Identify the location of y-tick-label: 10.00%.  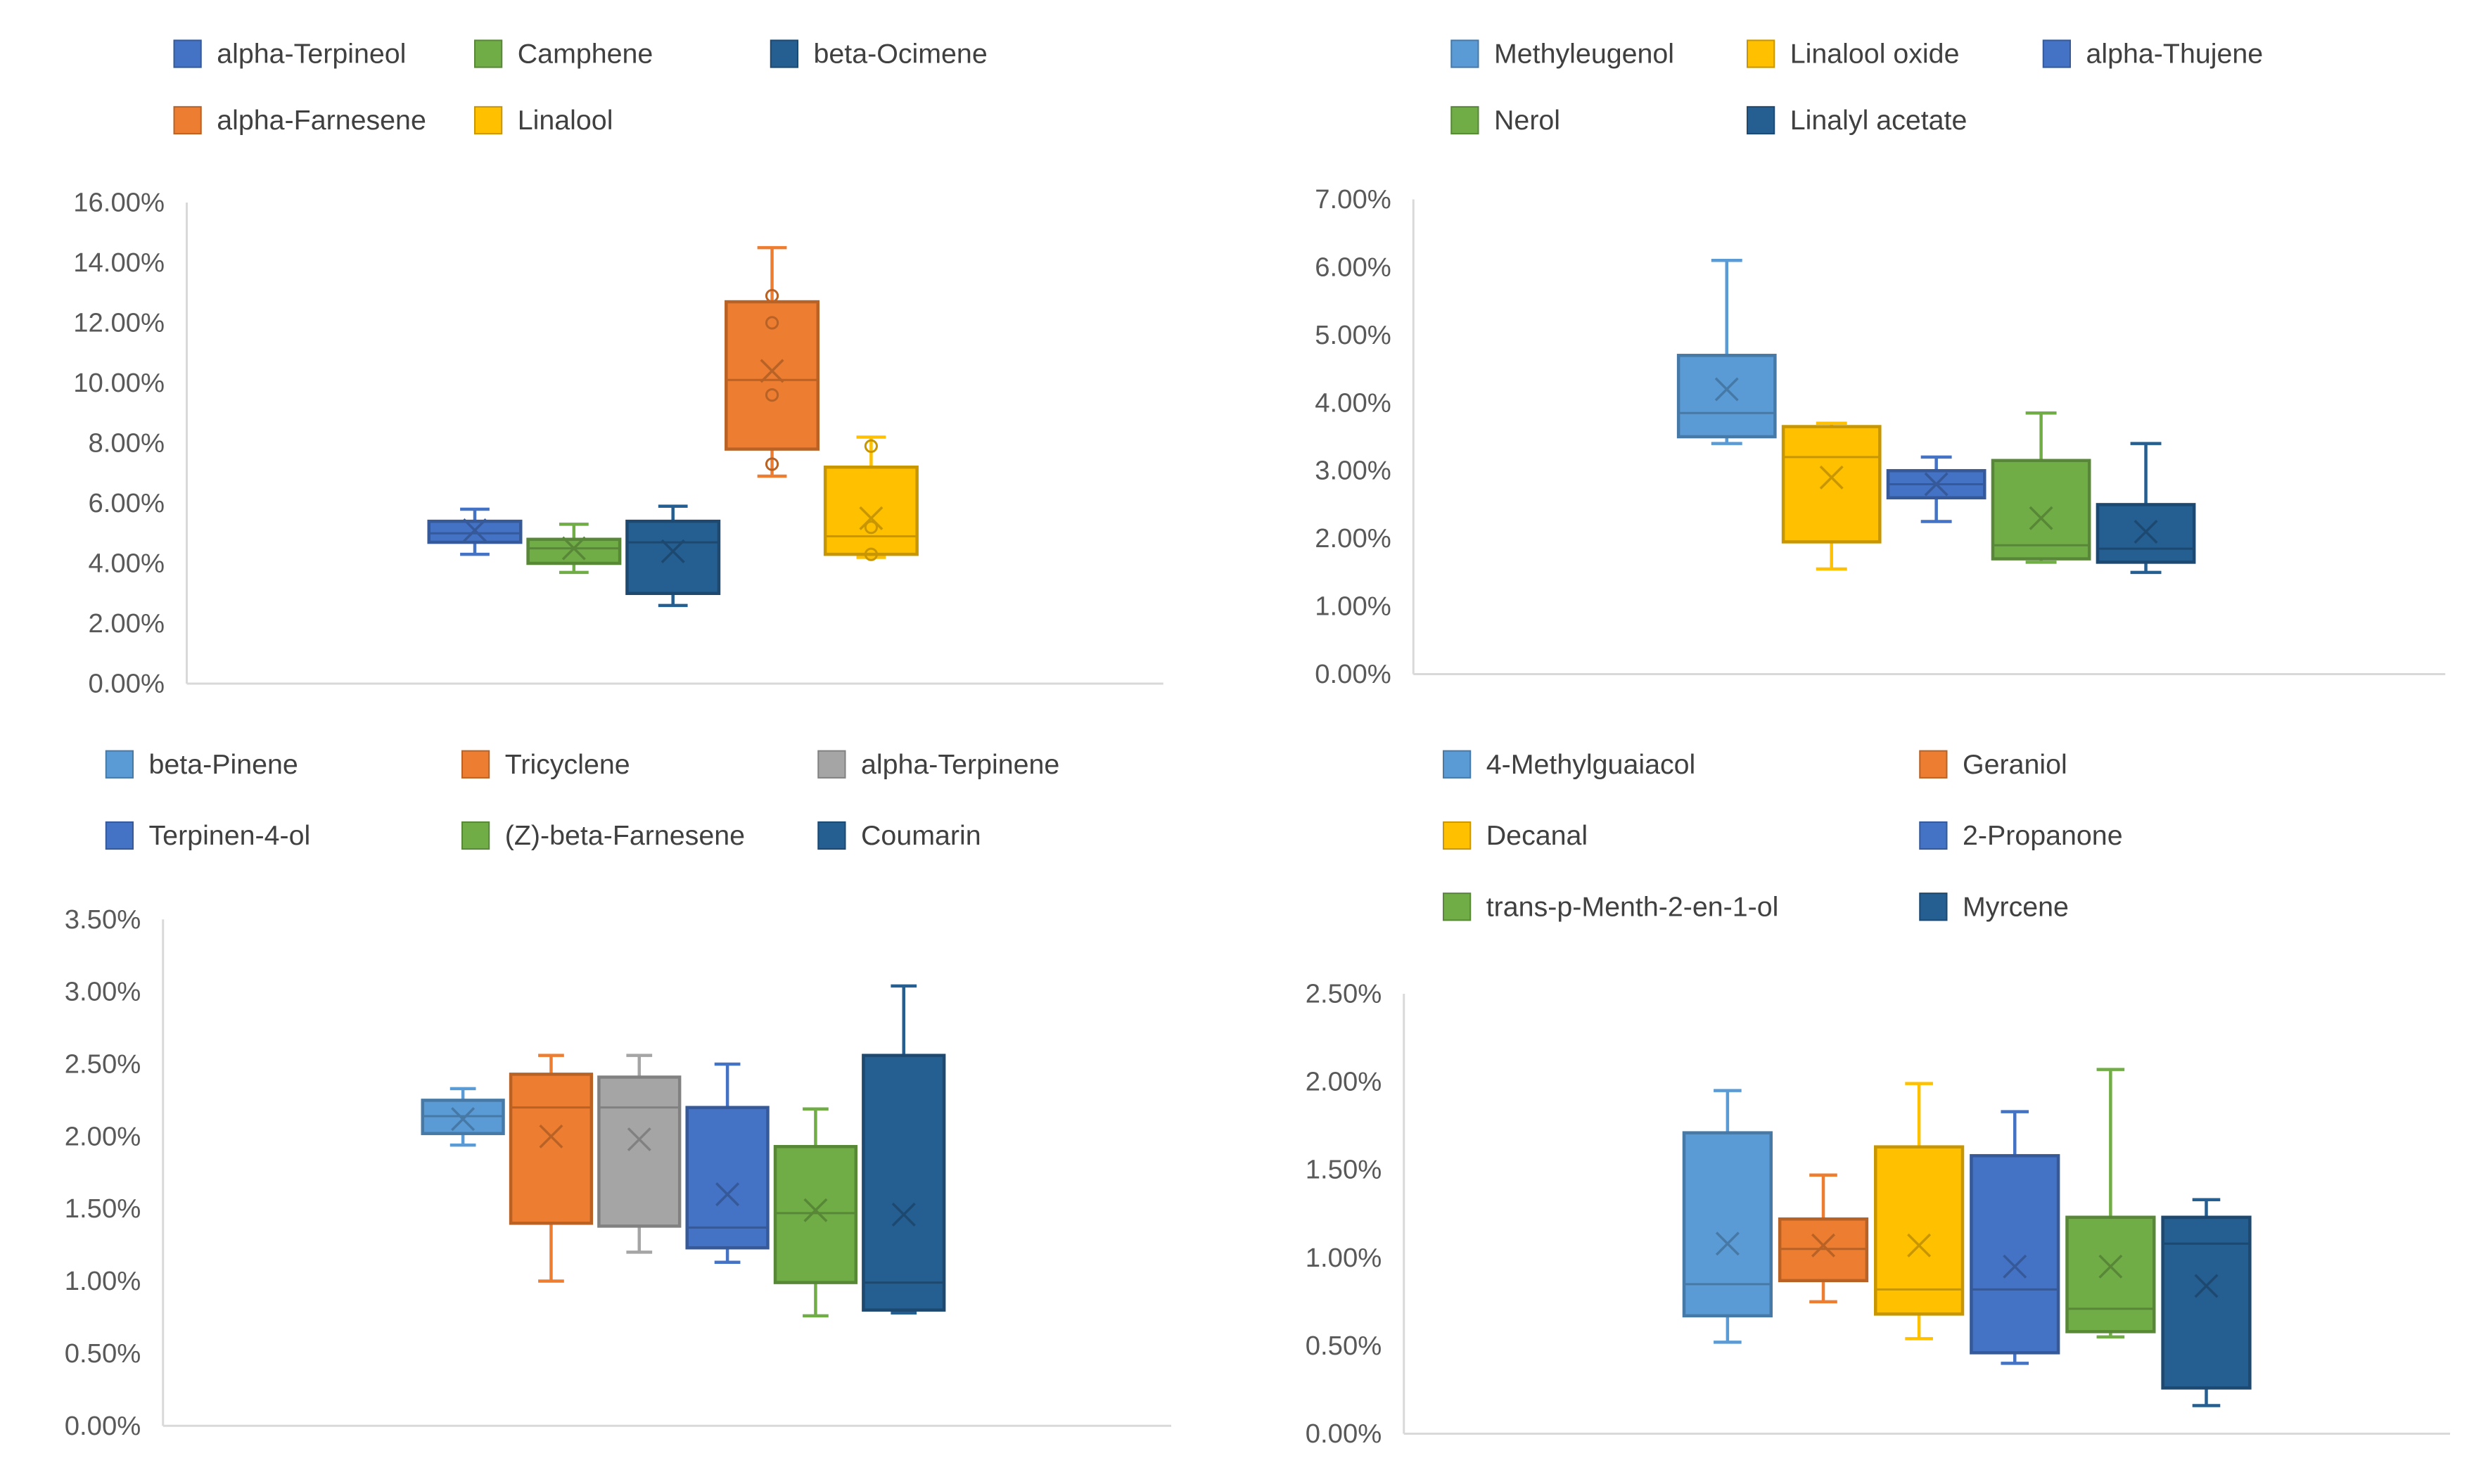
(119, 383).